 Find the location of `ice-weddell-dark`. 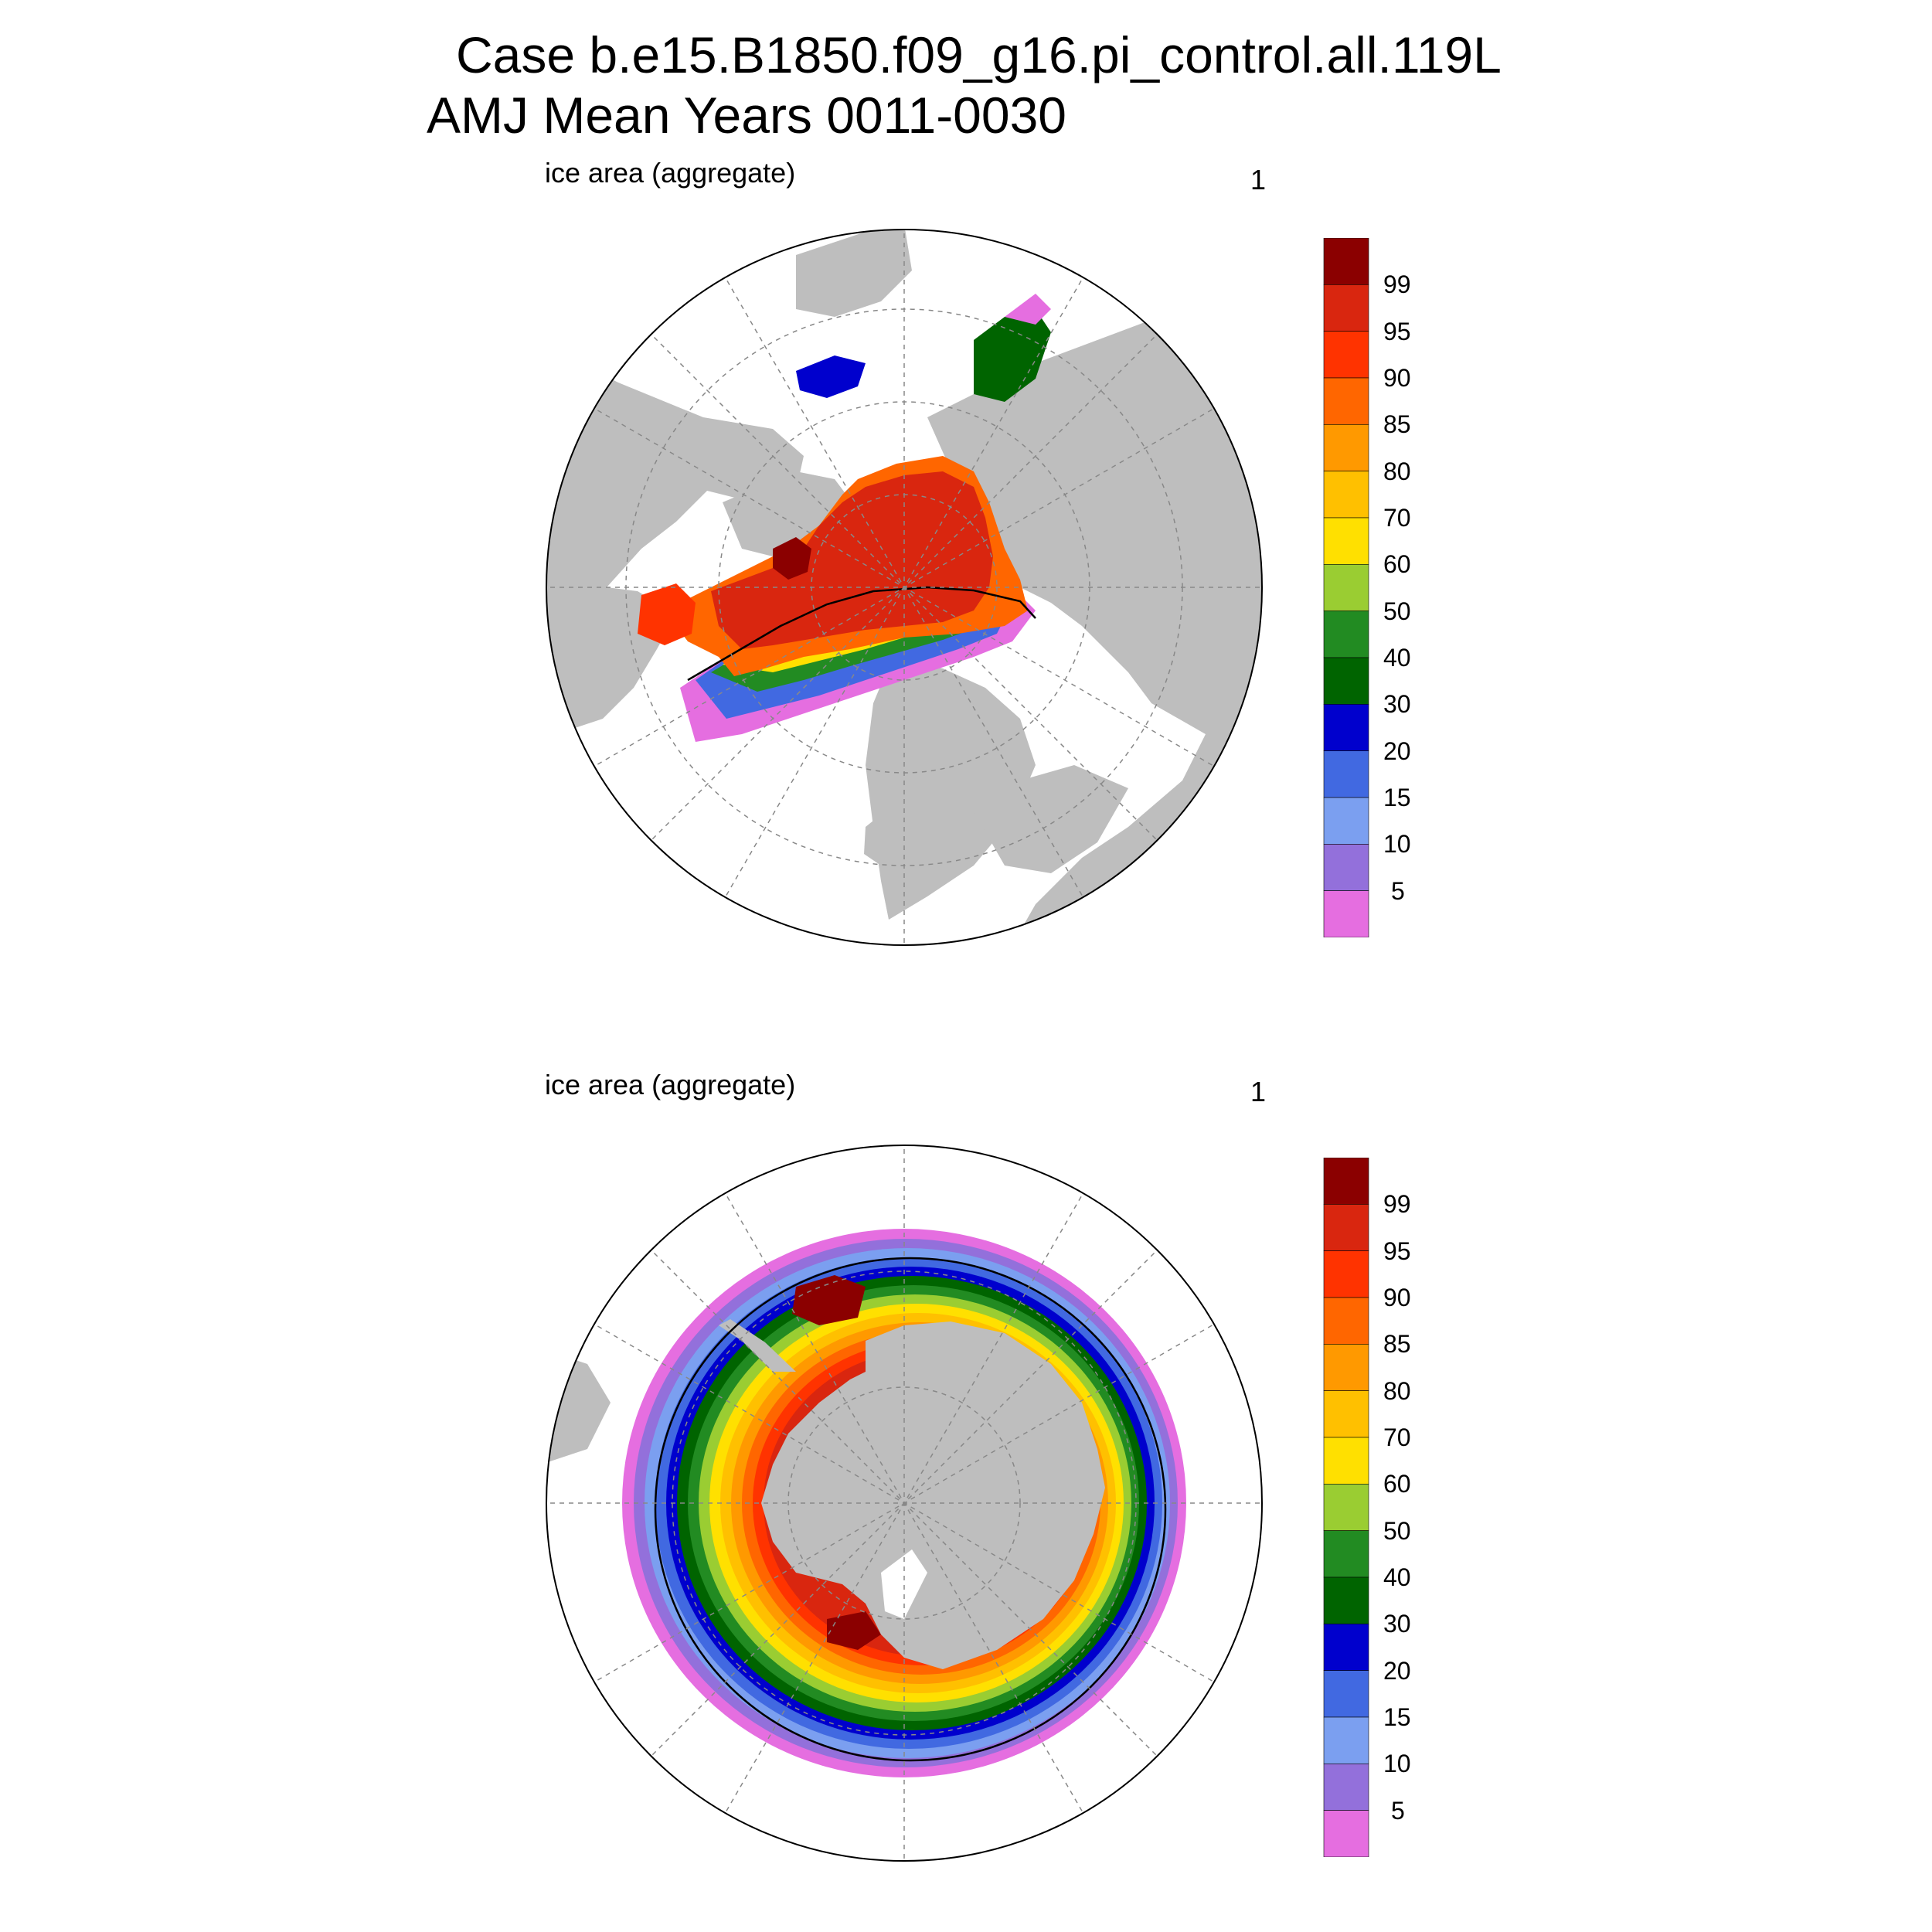

ice-weddell-dark is located at coordinates (829, 1300).